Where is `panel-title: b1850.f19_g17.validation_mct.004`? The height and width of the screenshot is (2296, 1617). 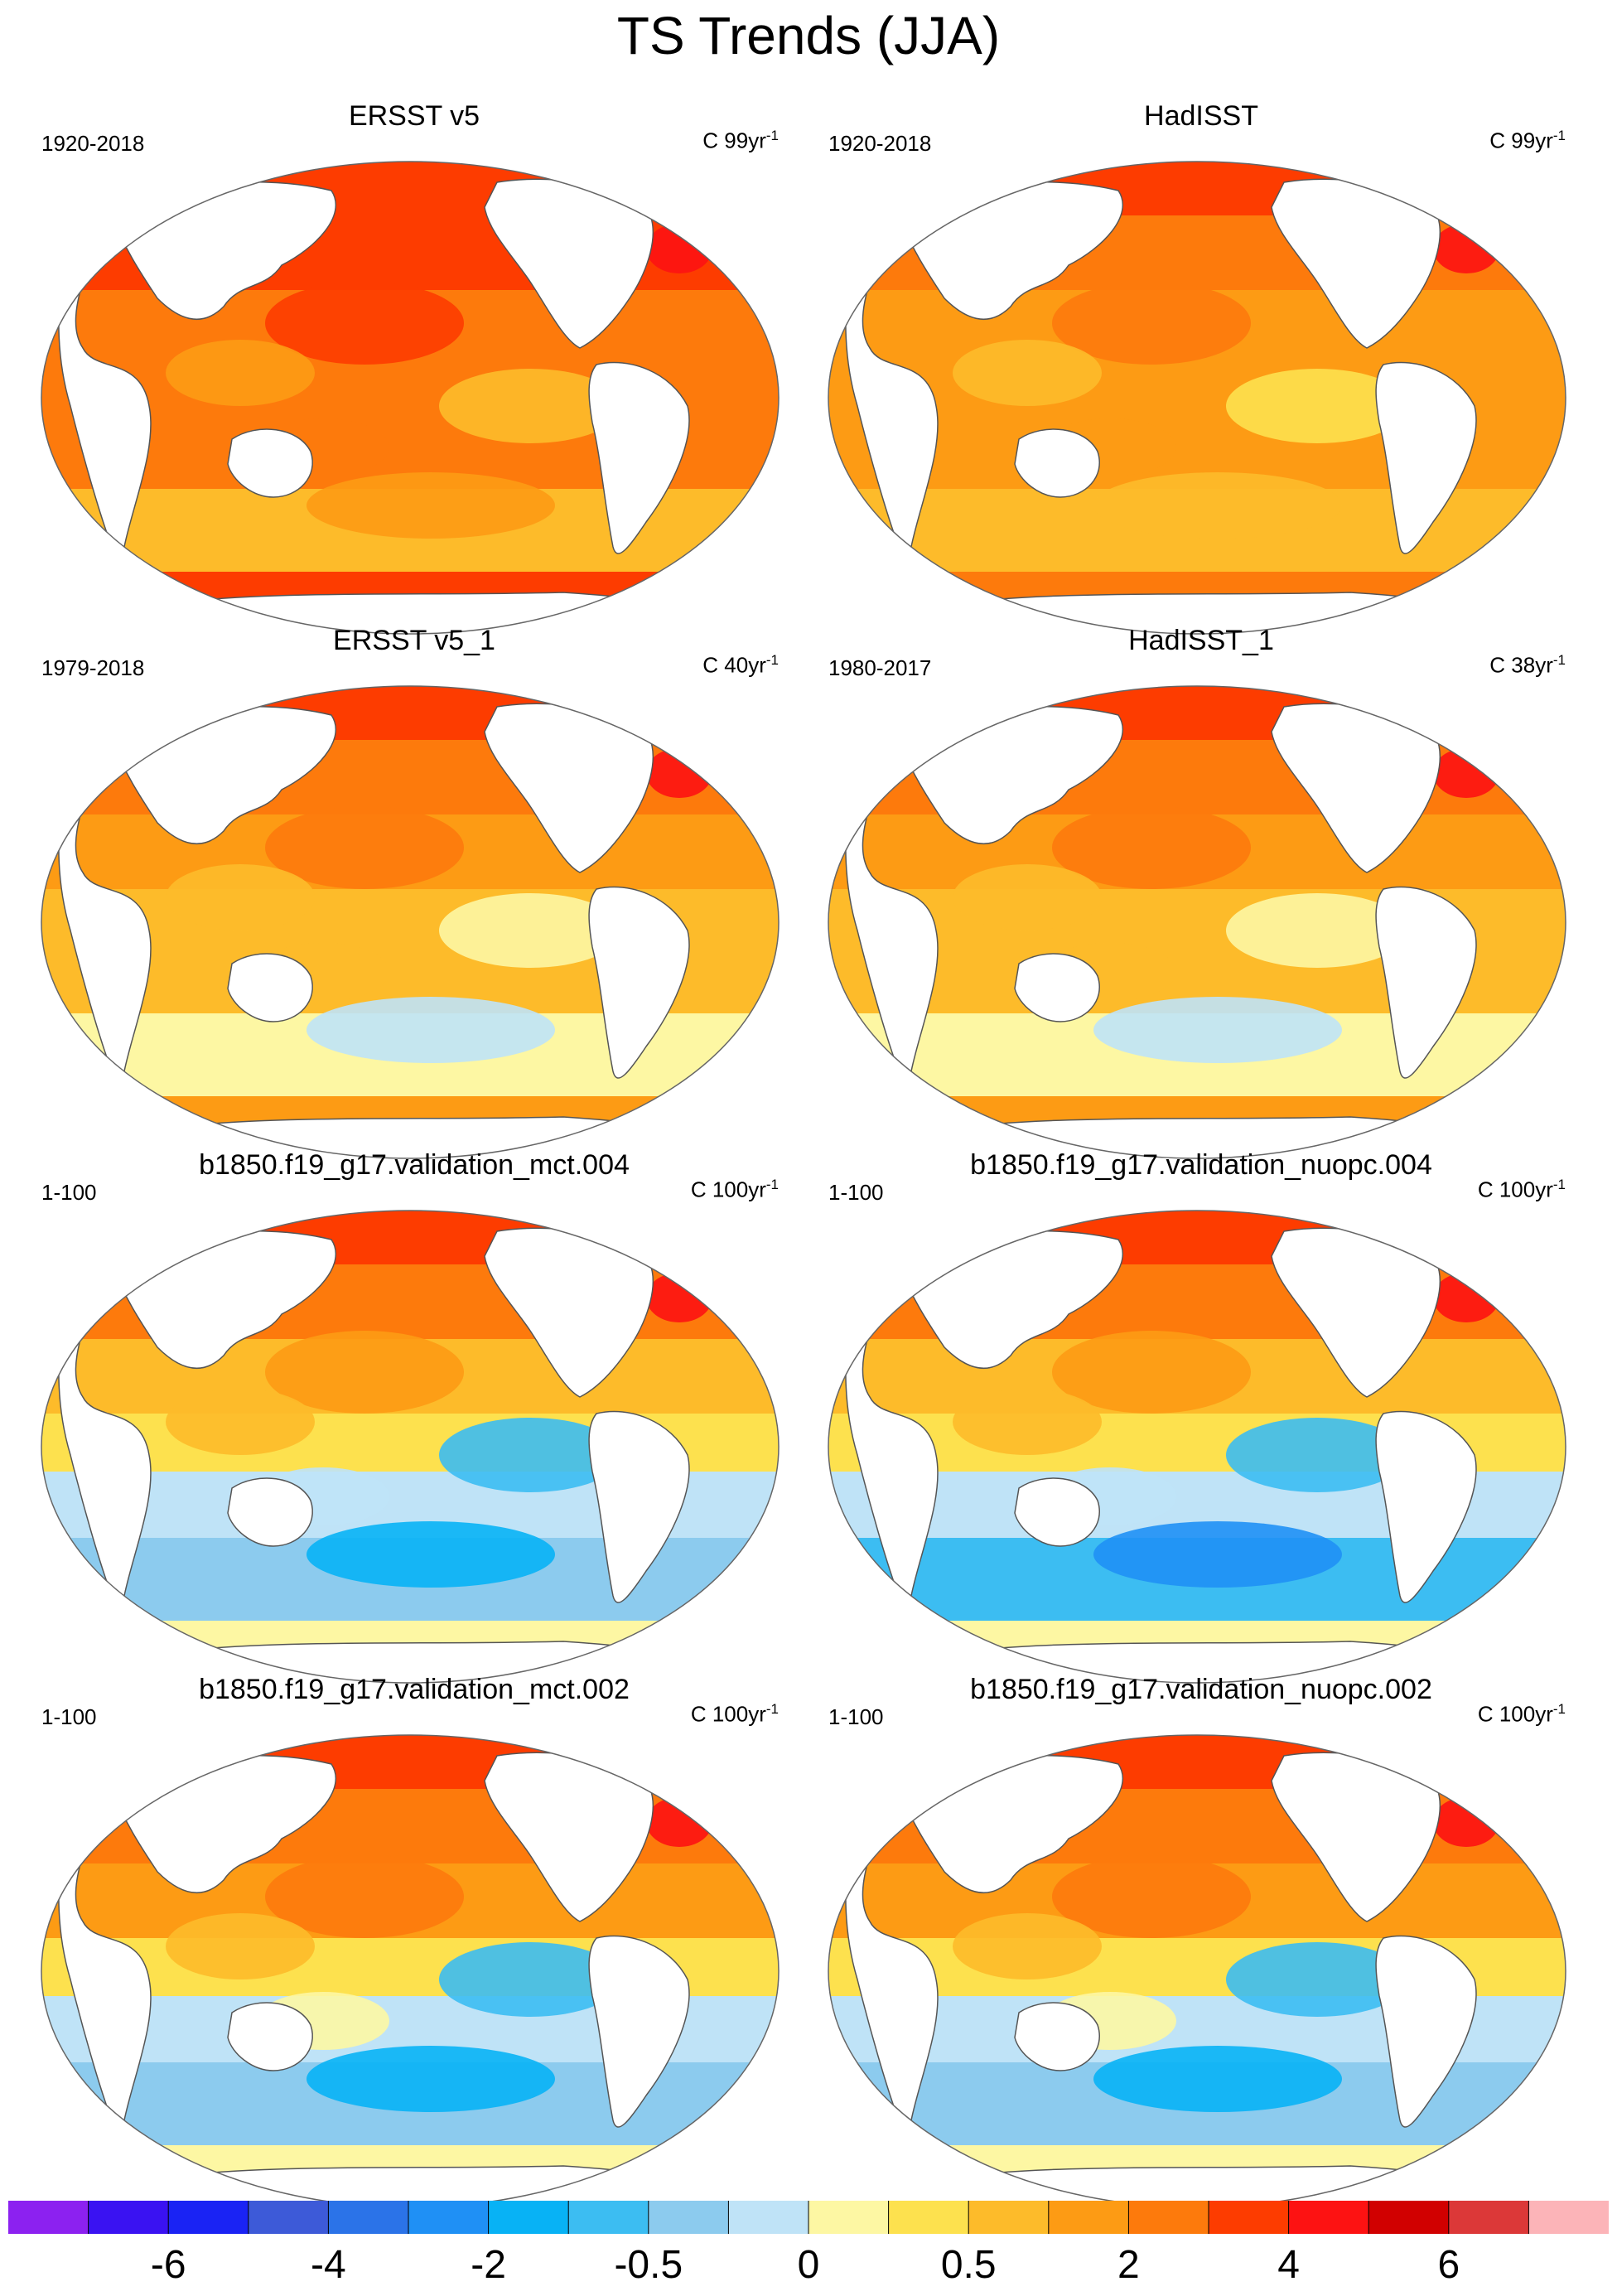 panel-title: b1850.f19_g17.validation_mct.004 is located at coordinates (414, 1165).